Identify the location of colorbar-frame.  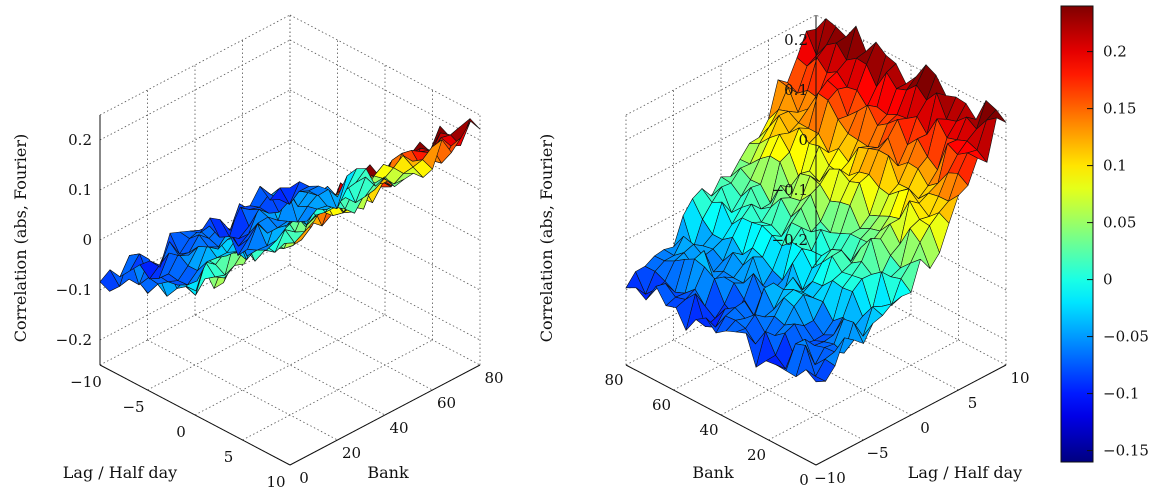
(1077, 234).